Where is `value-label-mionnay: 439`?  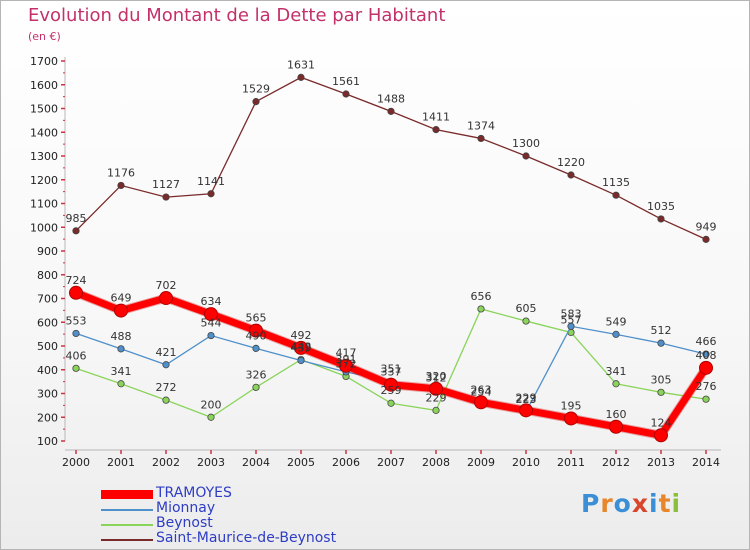
value-label-mionnay: 439 is located at coordinates (301, 347).